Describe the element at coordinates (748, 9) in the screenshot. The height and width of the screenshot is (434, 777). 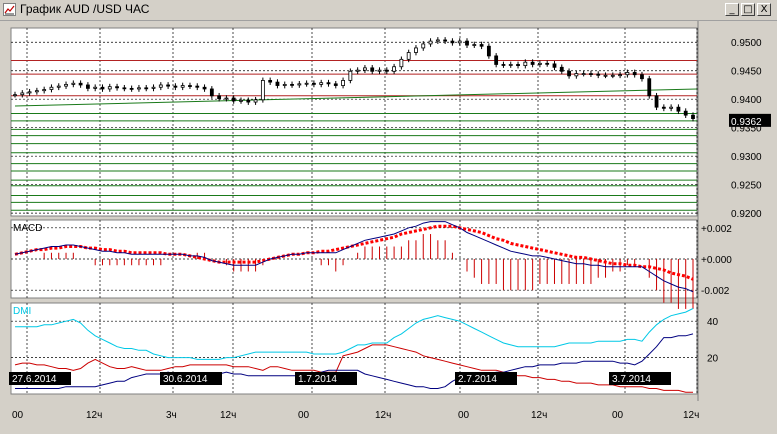
I see `maximize-button: □` at that location.